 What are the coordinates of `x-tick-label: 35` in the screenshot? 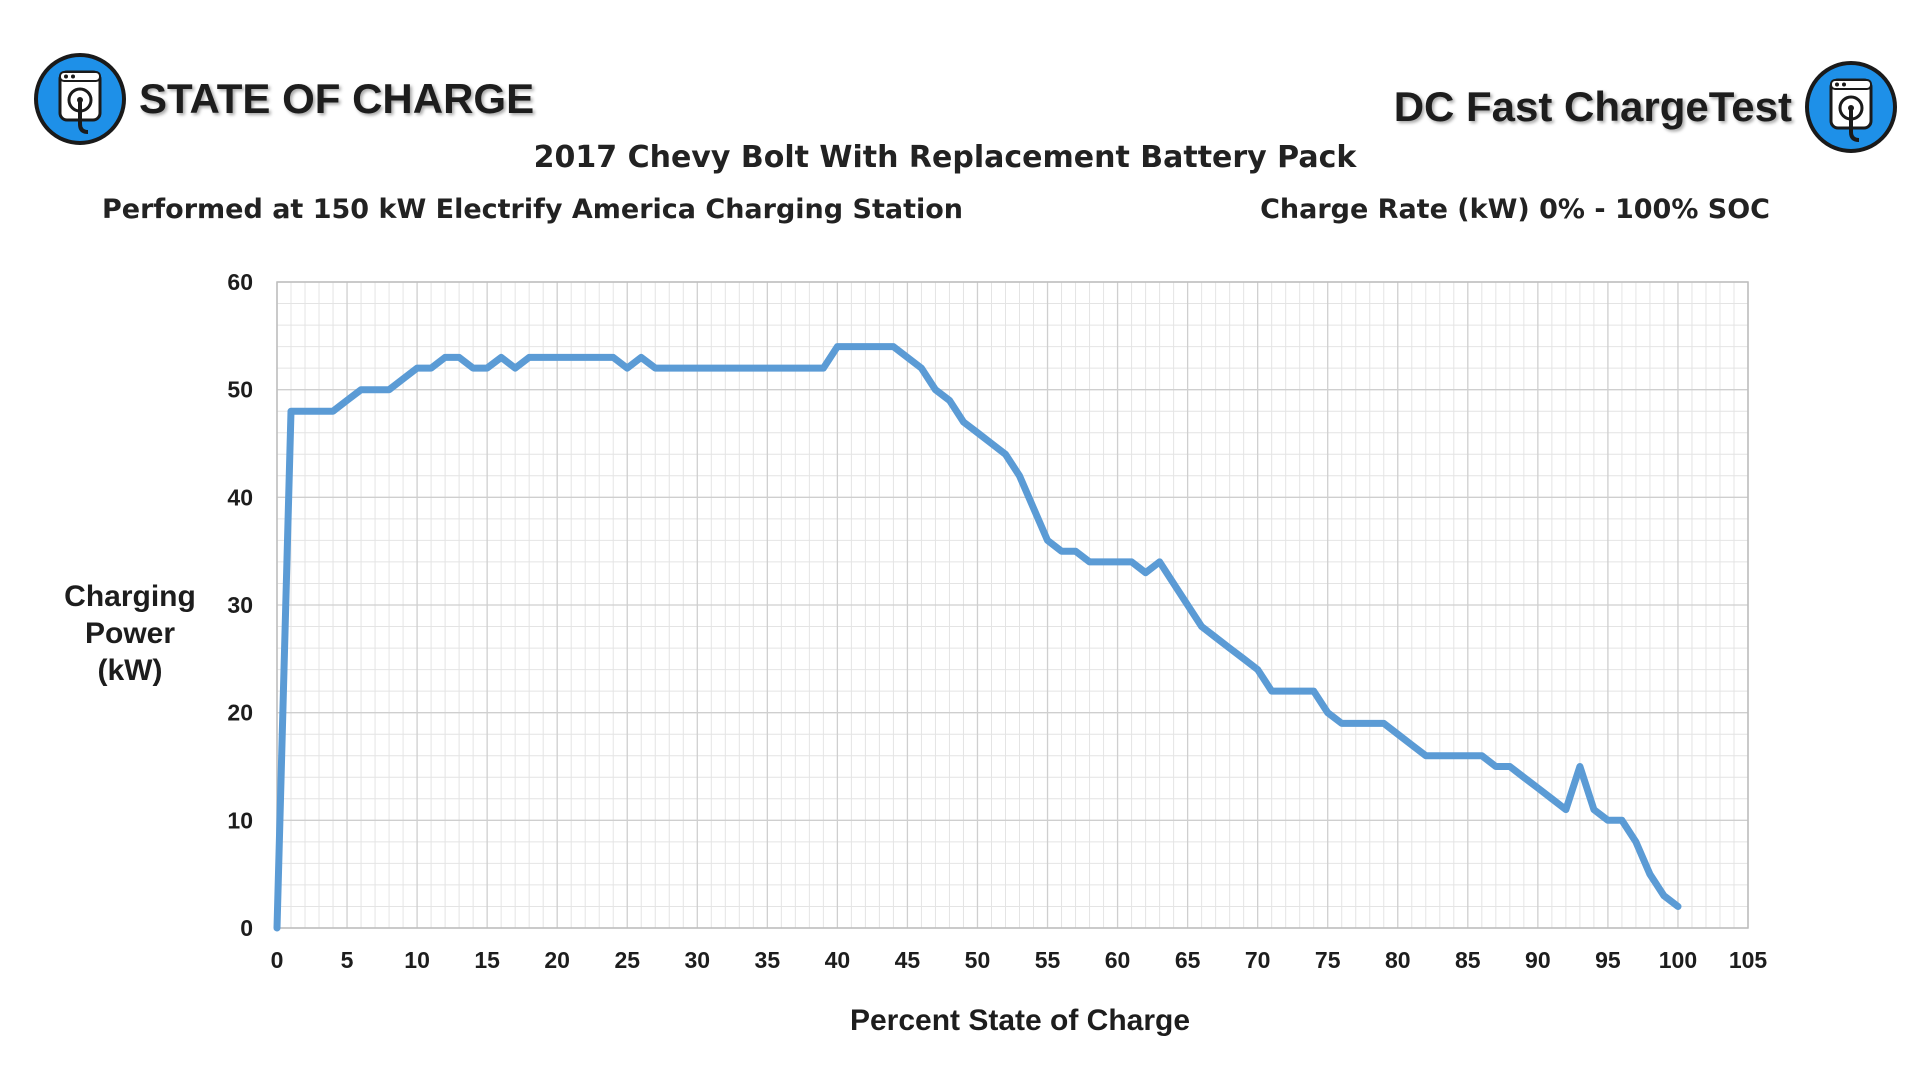 It's located at (768, 960).